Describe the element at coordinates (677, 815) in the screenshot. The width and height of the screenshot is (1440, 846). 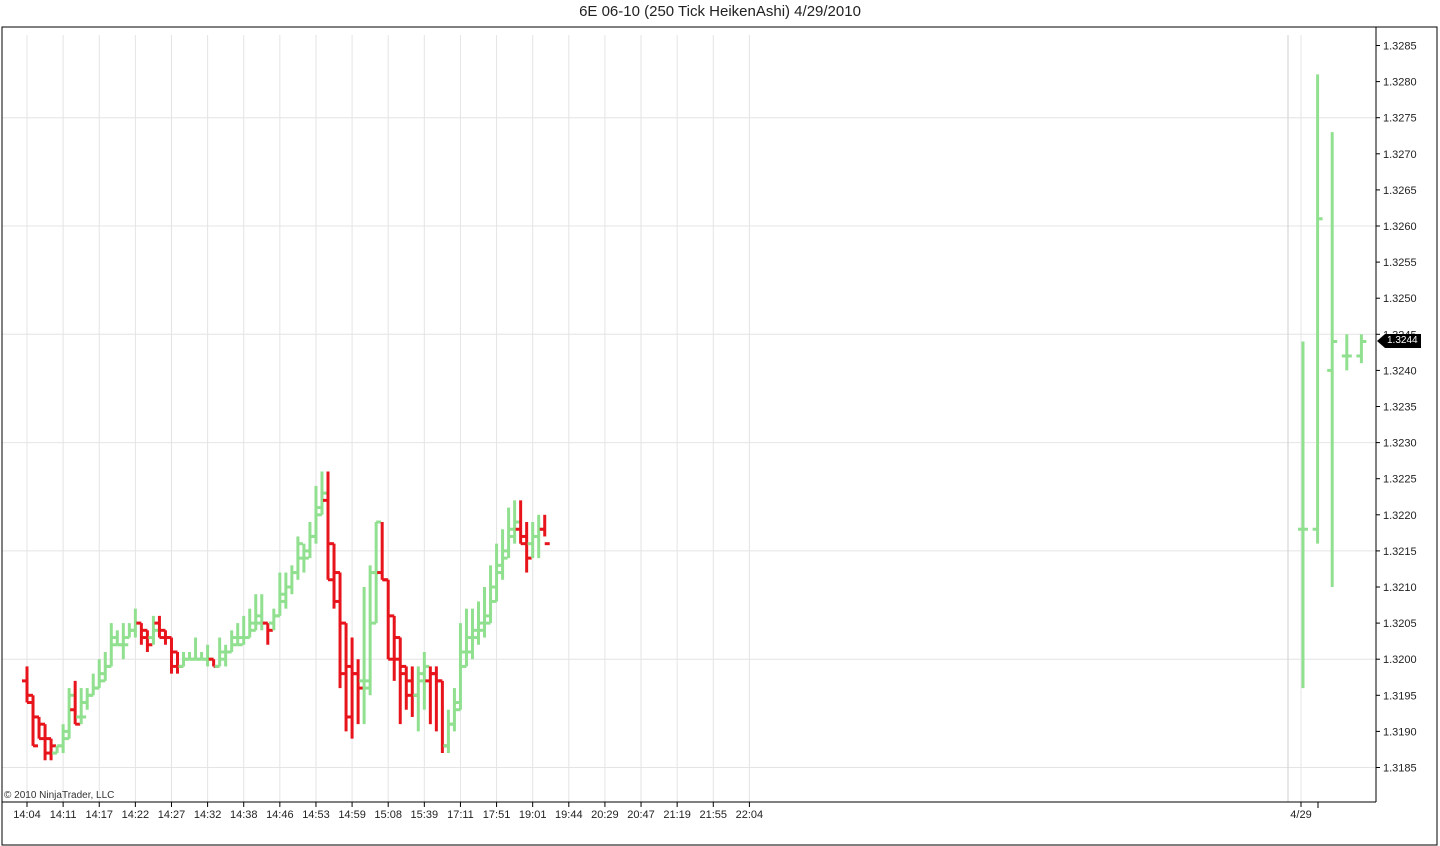
I see `x-tick-label: 21:19` at that location.